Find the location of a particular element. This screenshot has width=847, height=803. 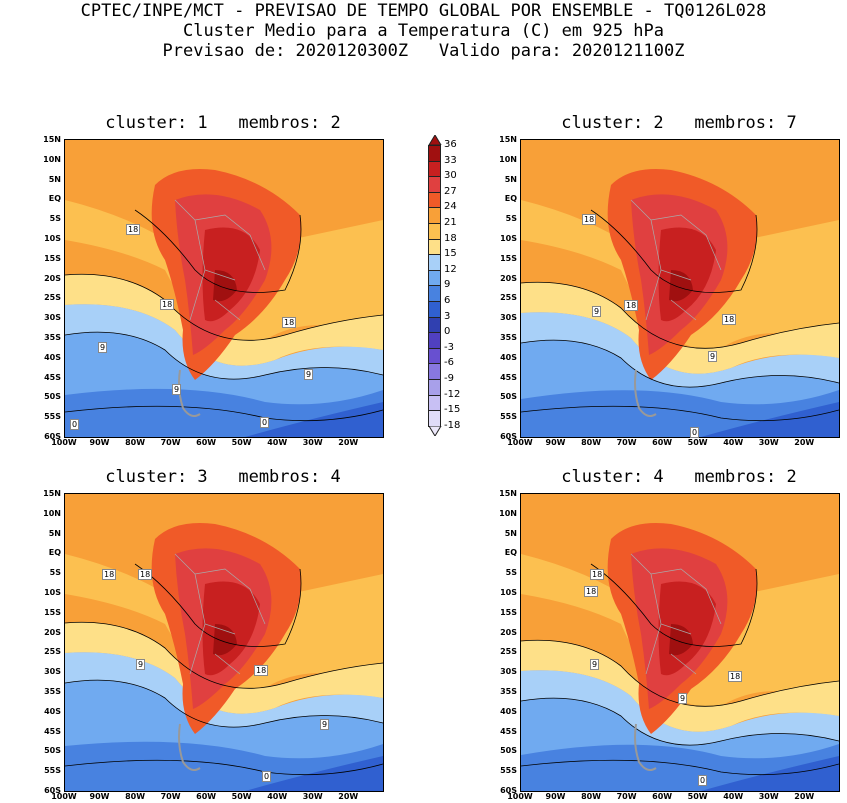

colorbar-label: -18 is located at coordinates (452, 425).